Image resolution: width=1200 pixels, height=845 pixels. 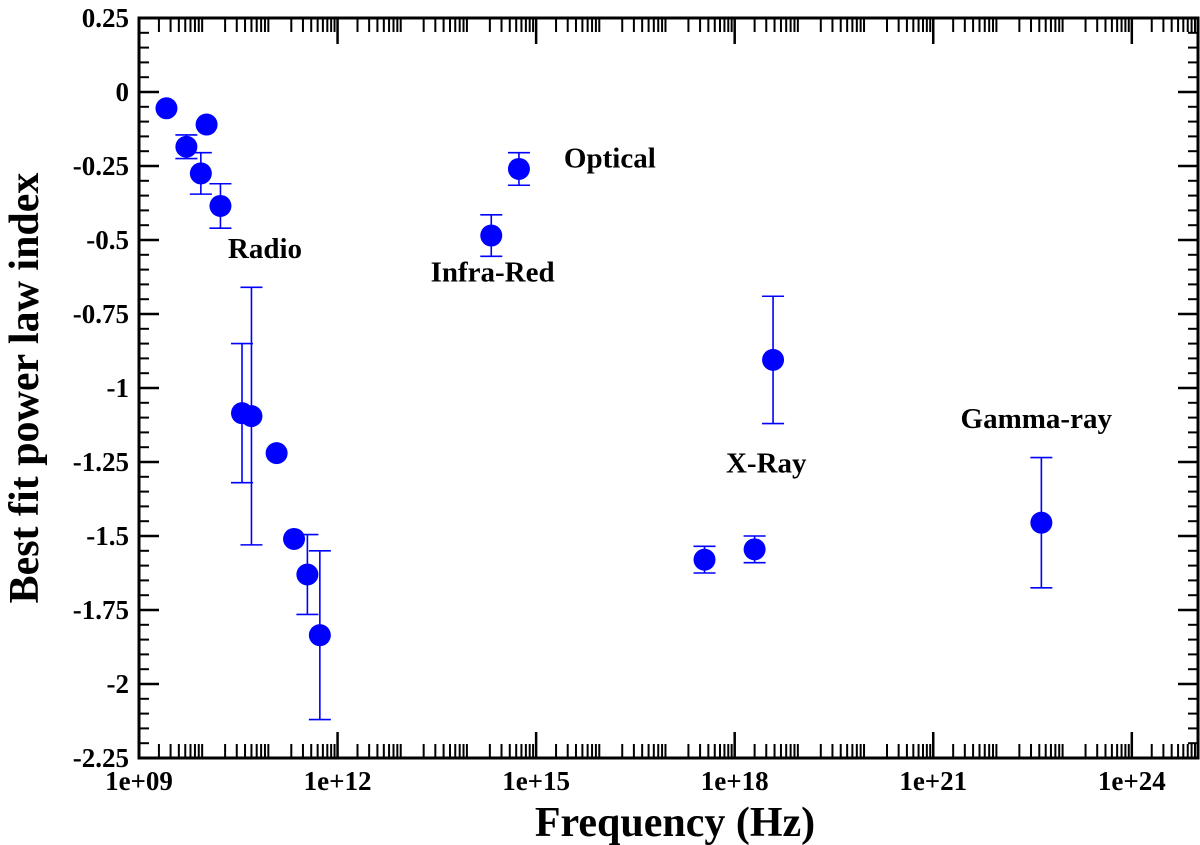 What do you see at coordinates (933, 781) in the screenshot?
I see `x-tick-label: 1e+21` at bounding box center [933, 781].